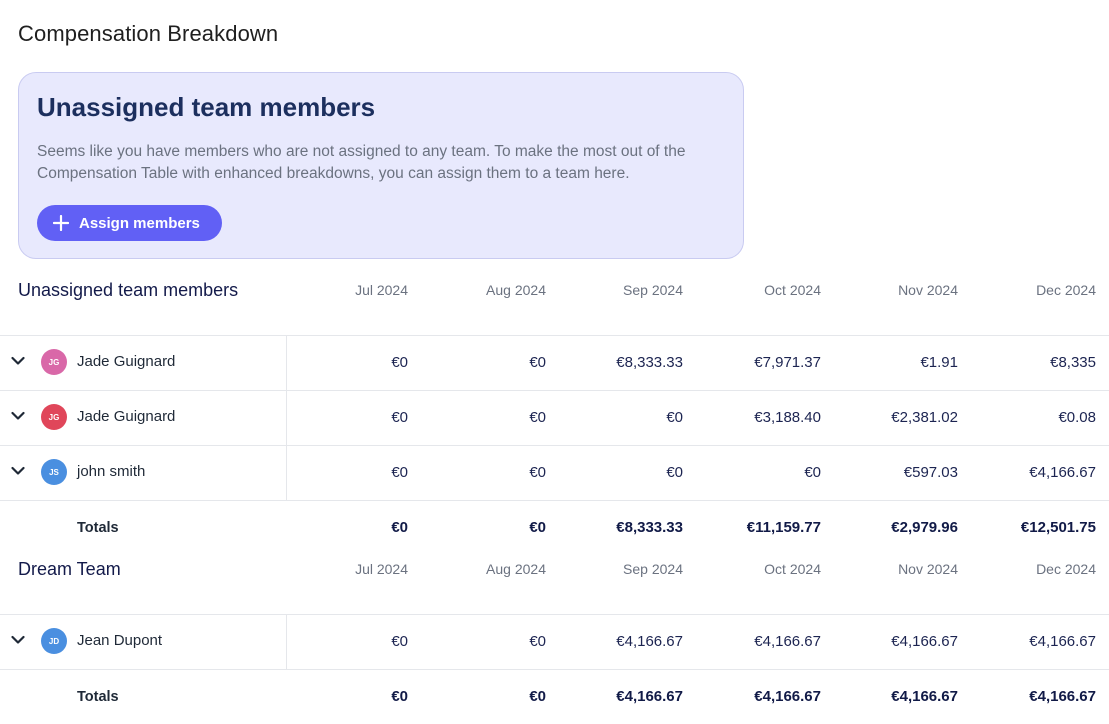 The height and width of the screenshot is (724, 1109). Describe the element at coordinates (939, 362) in the screenshot. I see `value-cell: €1.91` at that location.